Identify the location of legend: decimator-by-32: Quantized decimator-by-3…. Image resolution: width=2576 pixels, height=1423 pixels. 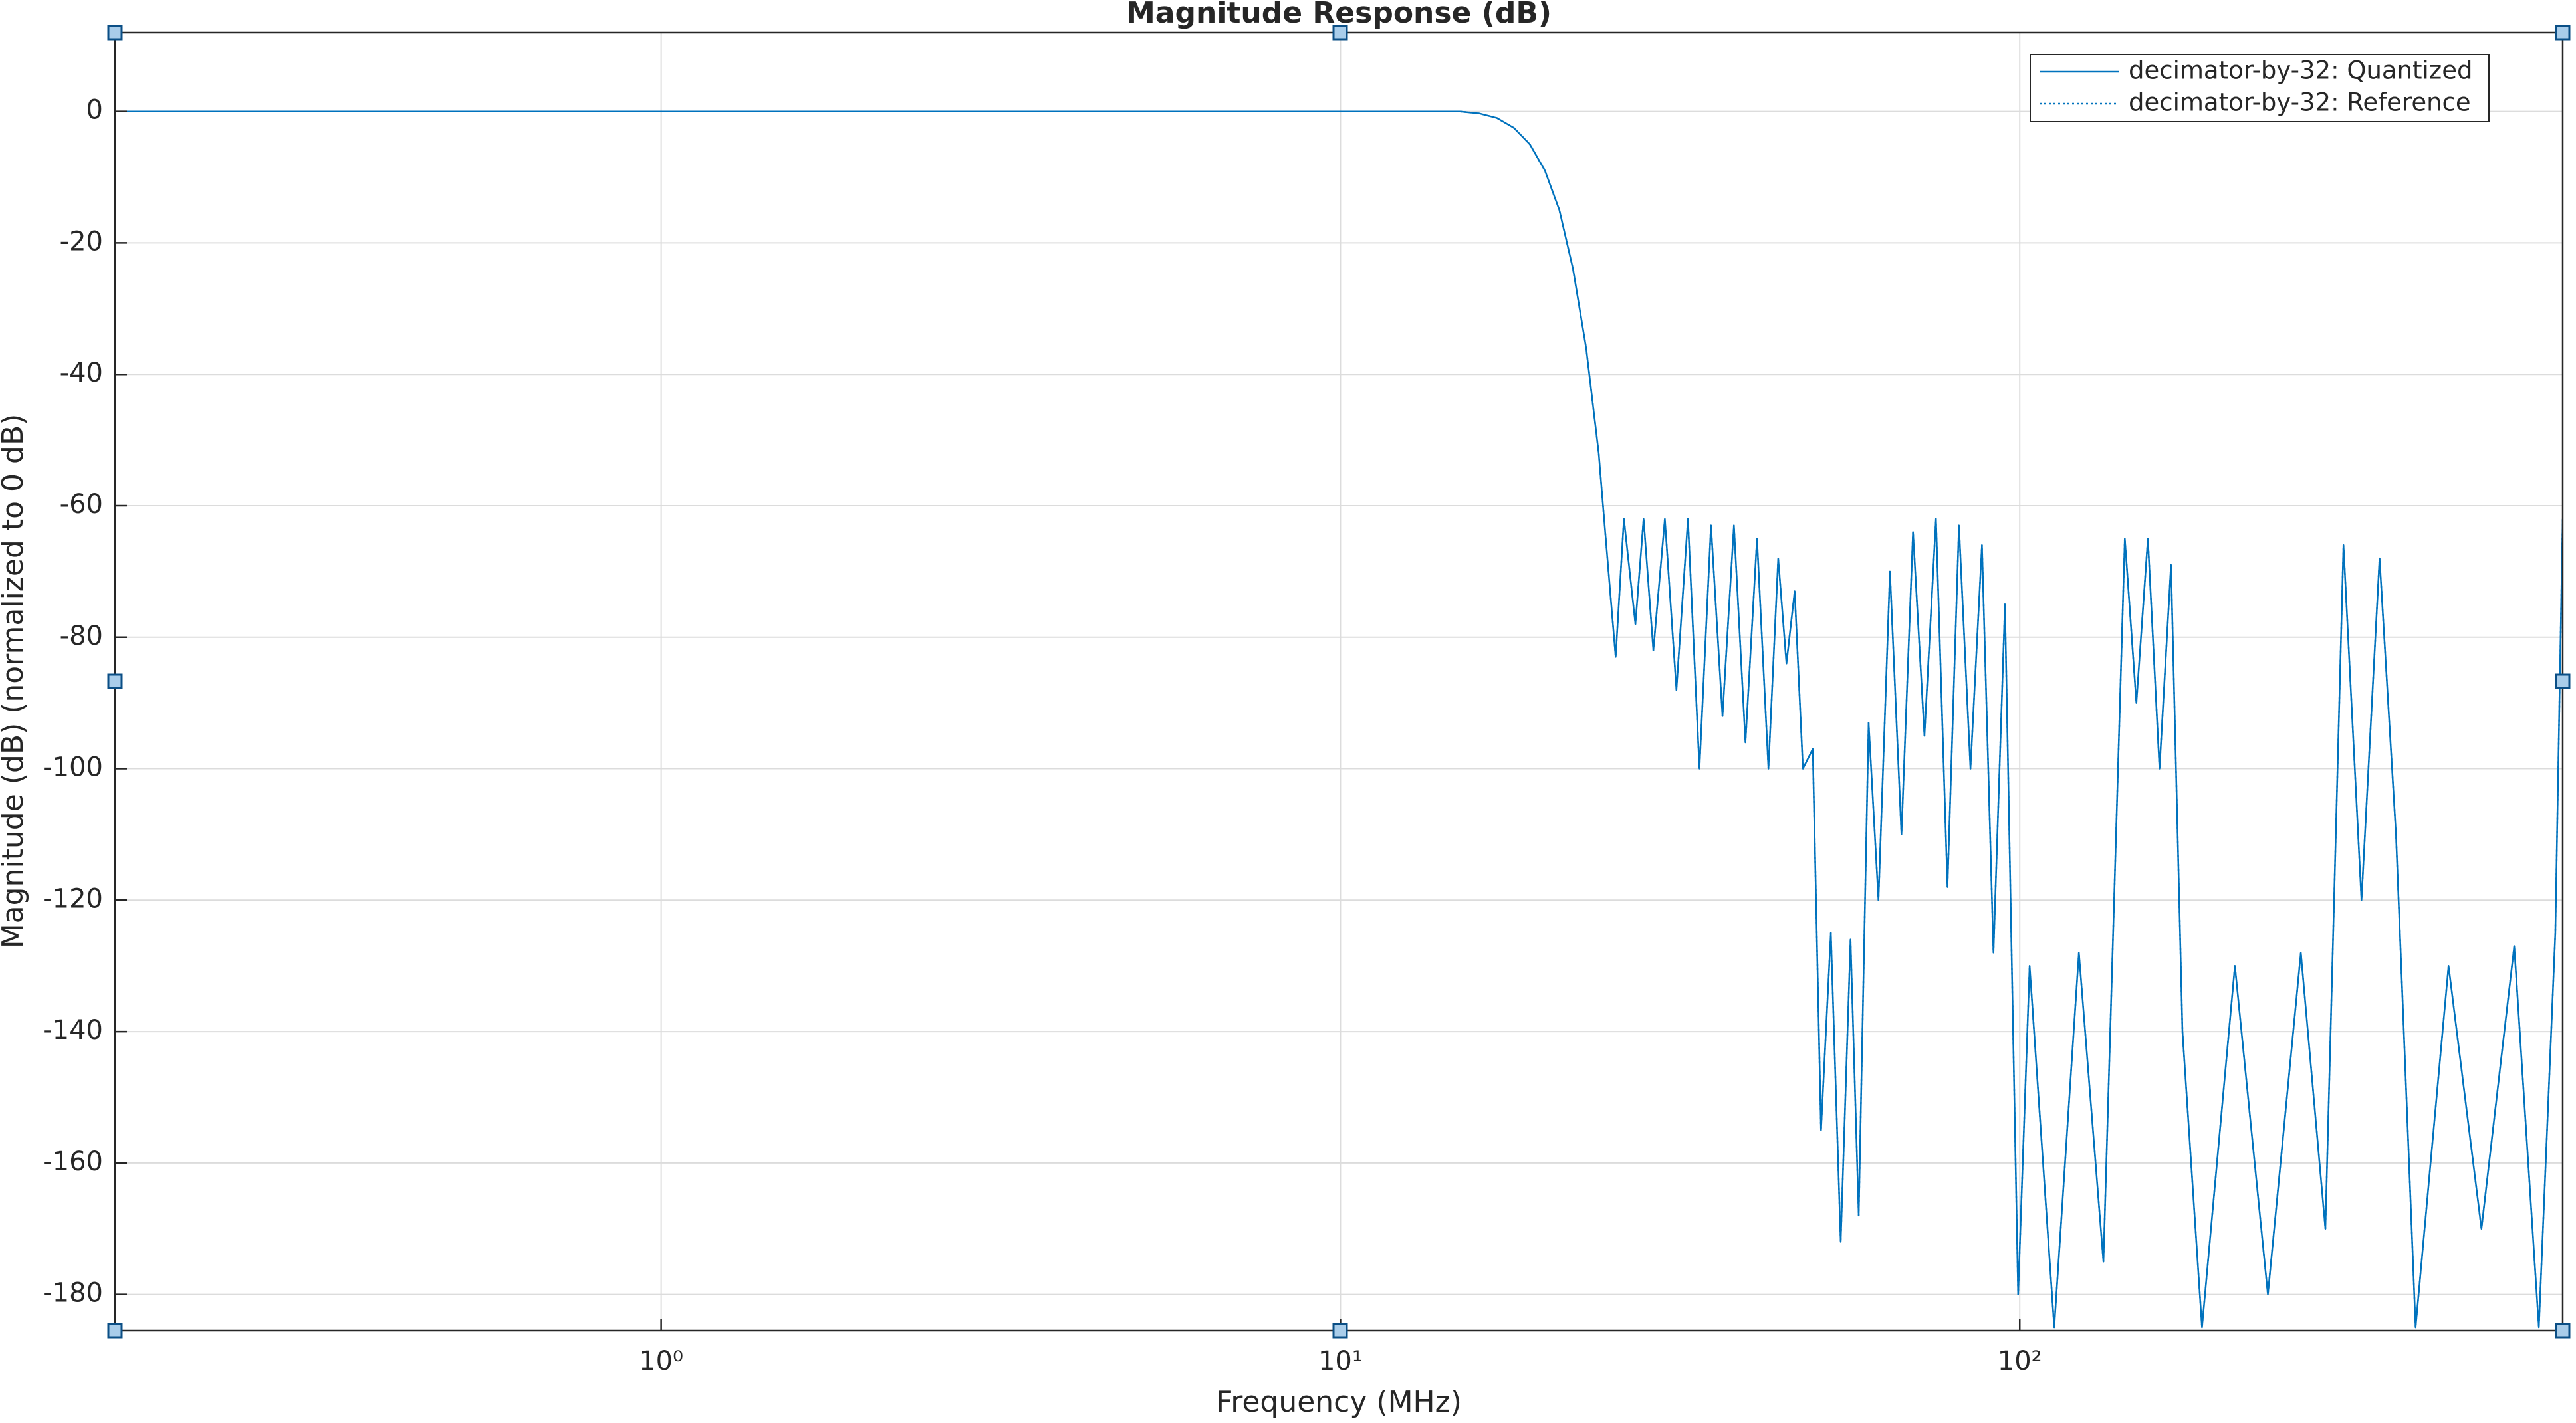
(2260, 88).